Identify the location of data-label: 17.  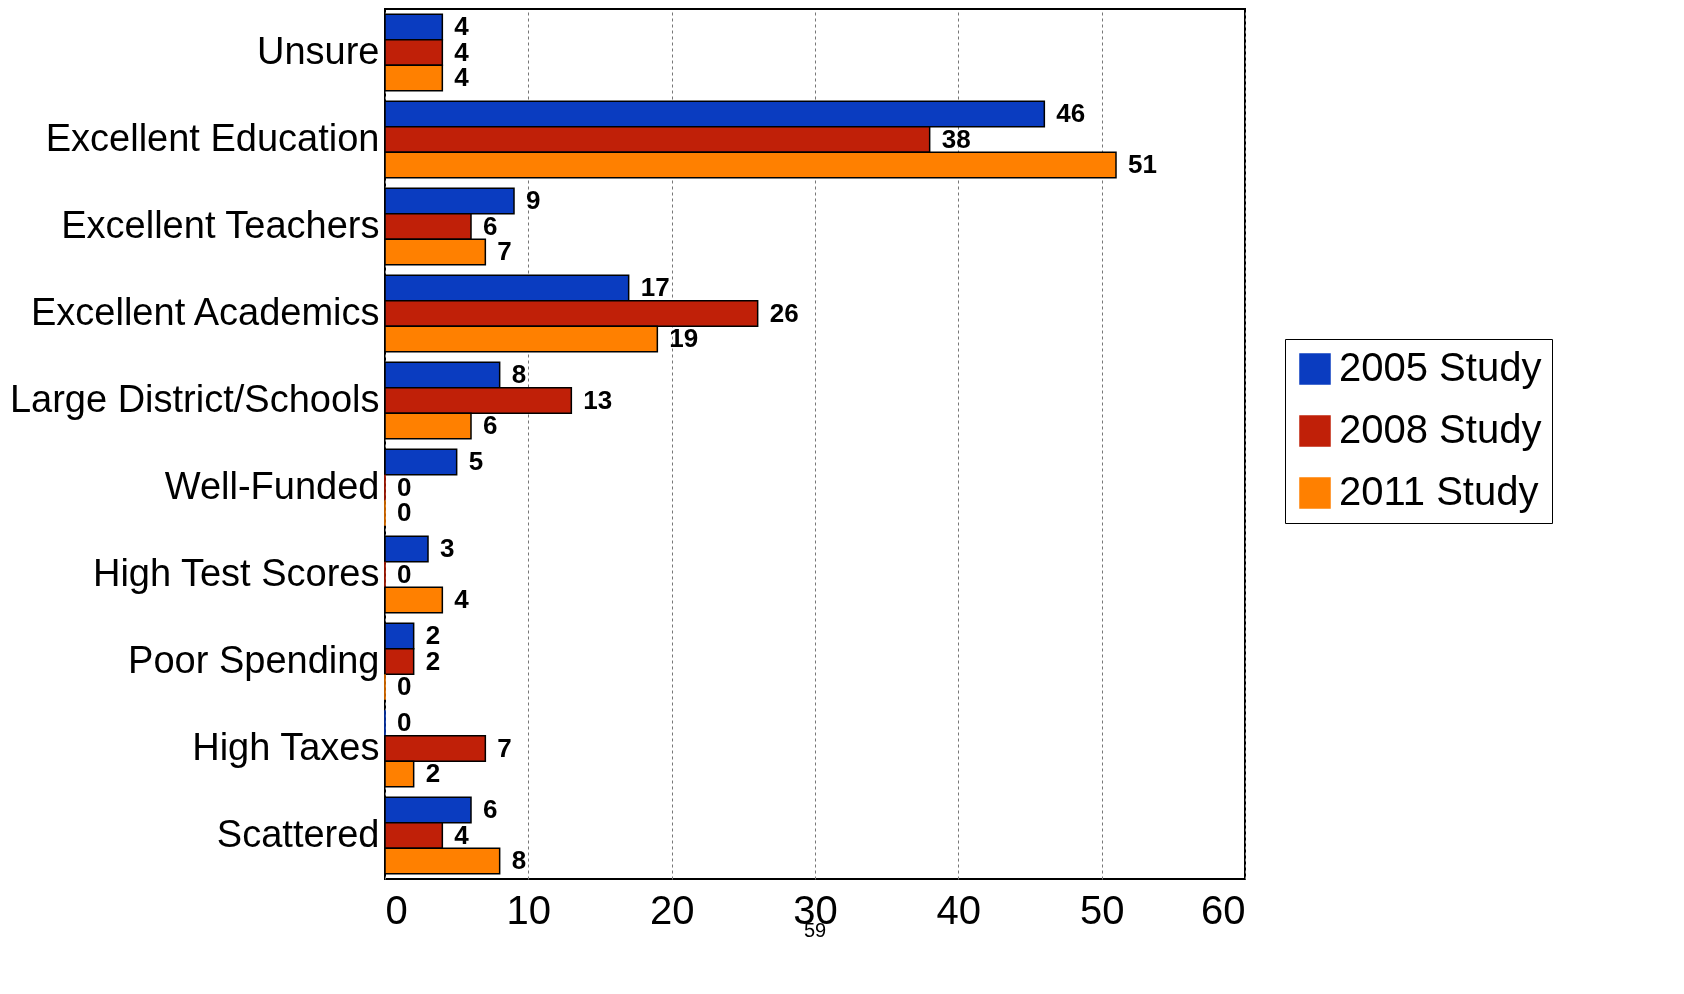
(655, 286).